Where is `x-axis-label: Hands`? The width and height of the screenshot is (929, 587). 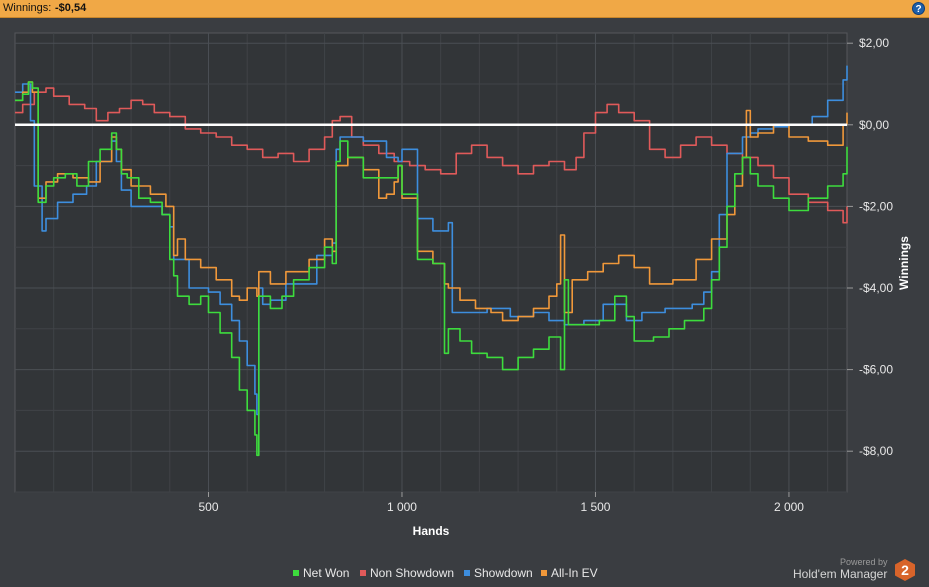
x-axis-label: Hands is located at coordinates (431, 531).